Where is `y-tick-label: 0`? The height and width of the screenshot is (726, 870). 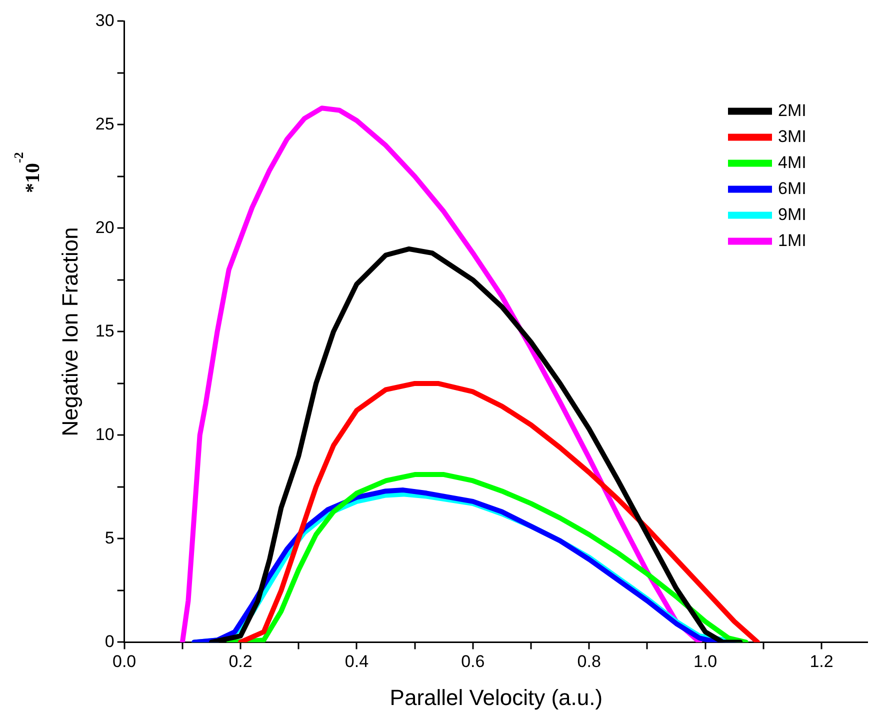
y-tick-label: 0 is located at coordinates (109, 641).